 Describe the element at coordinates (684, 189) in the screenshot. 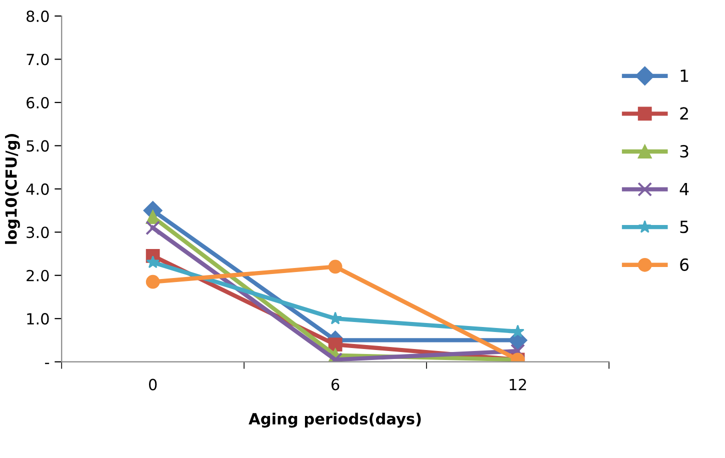

I see `legend-label: 4` at that location.